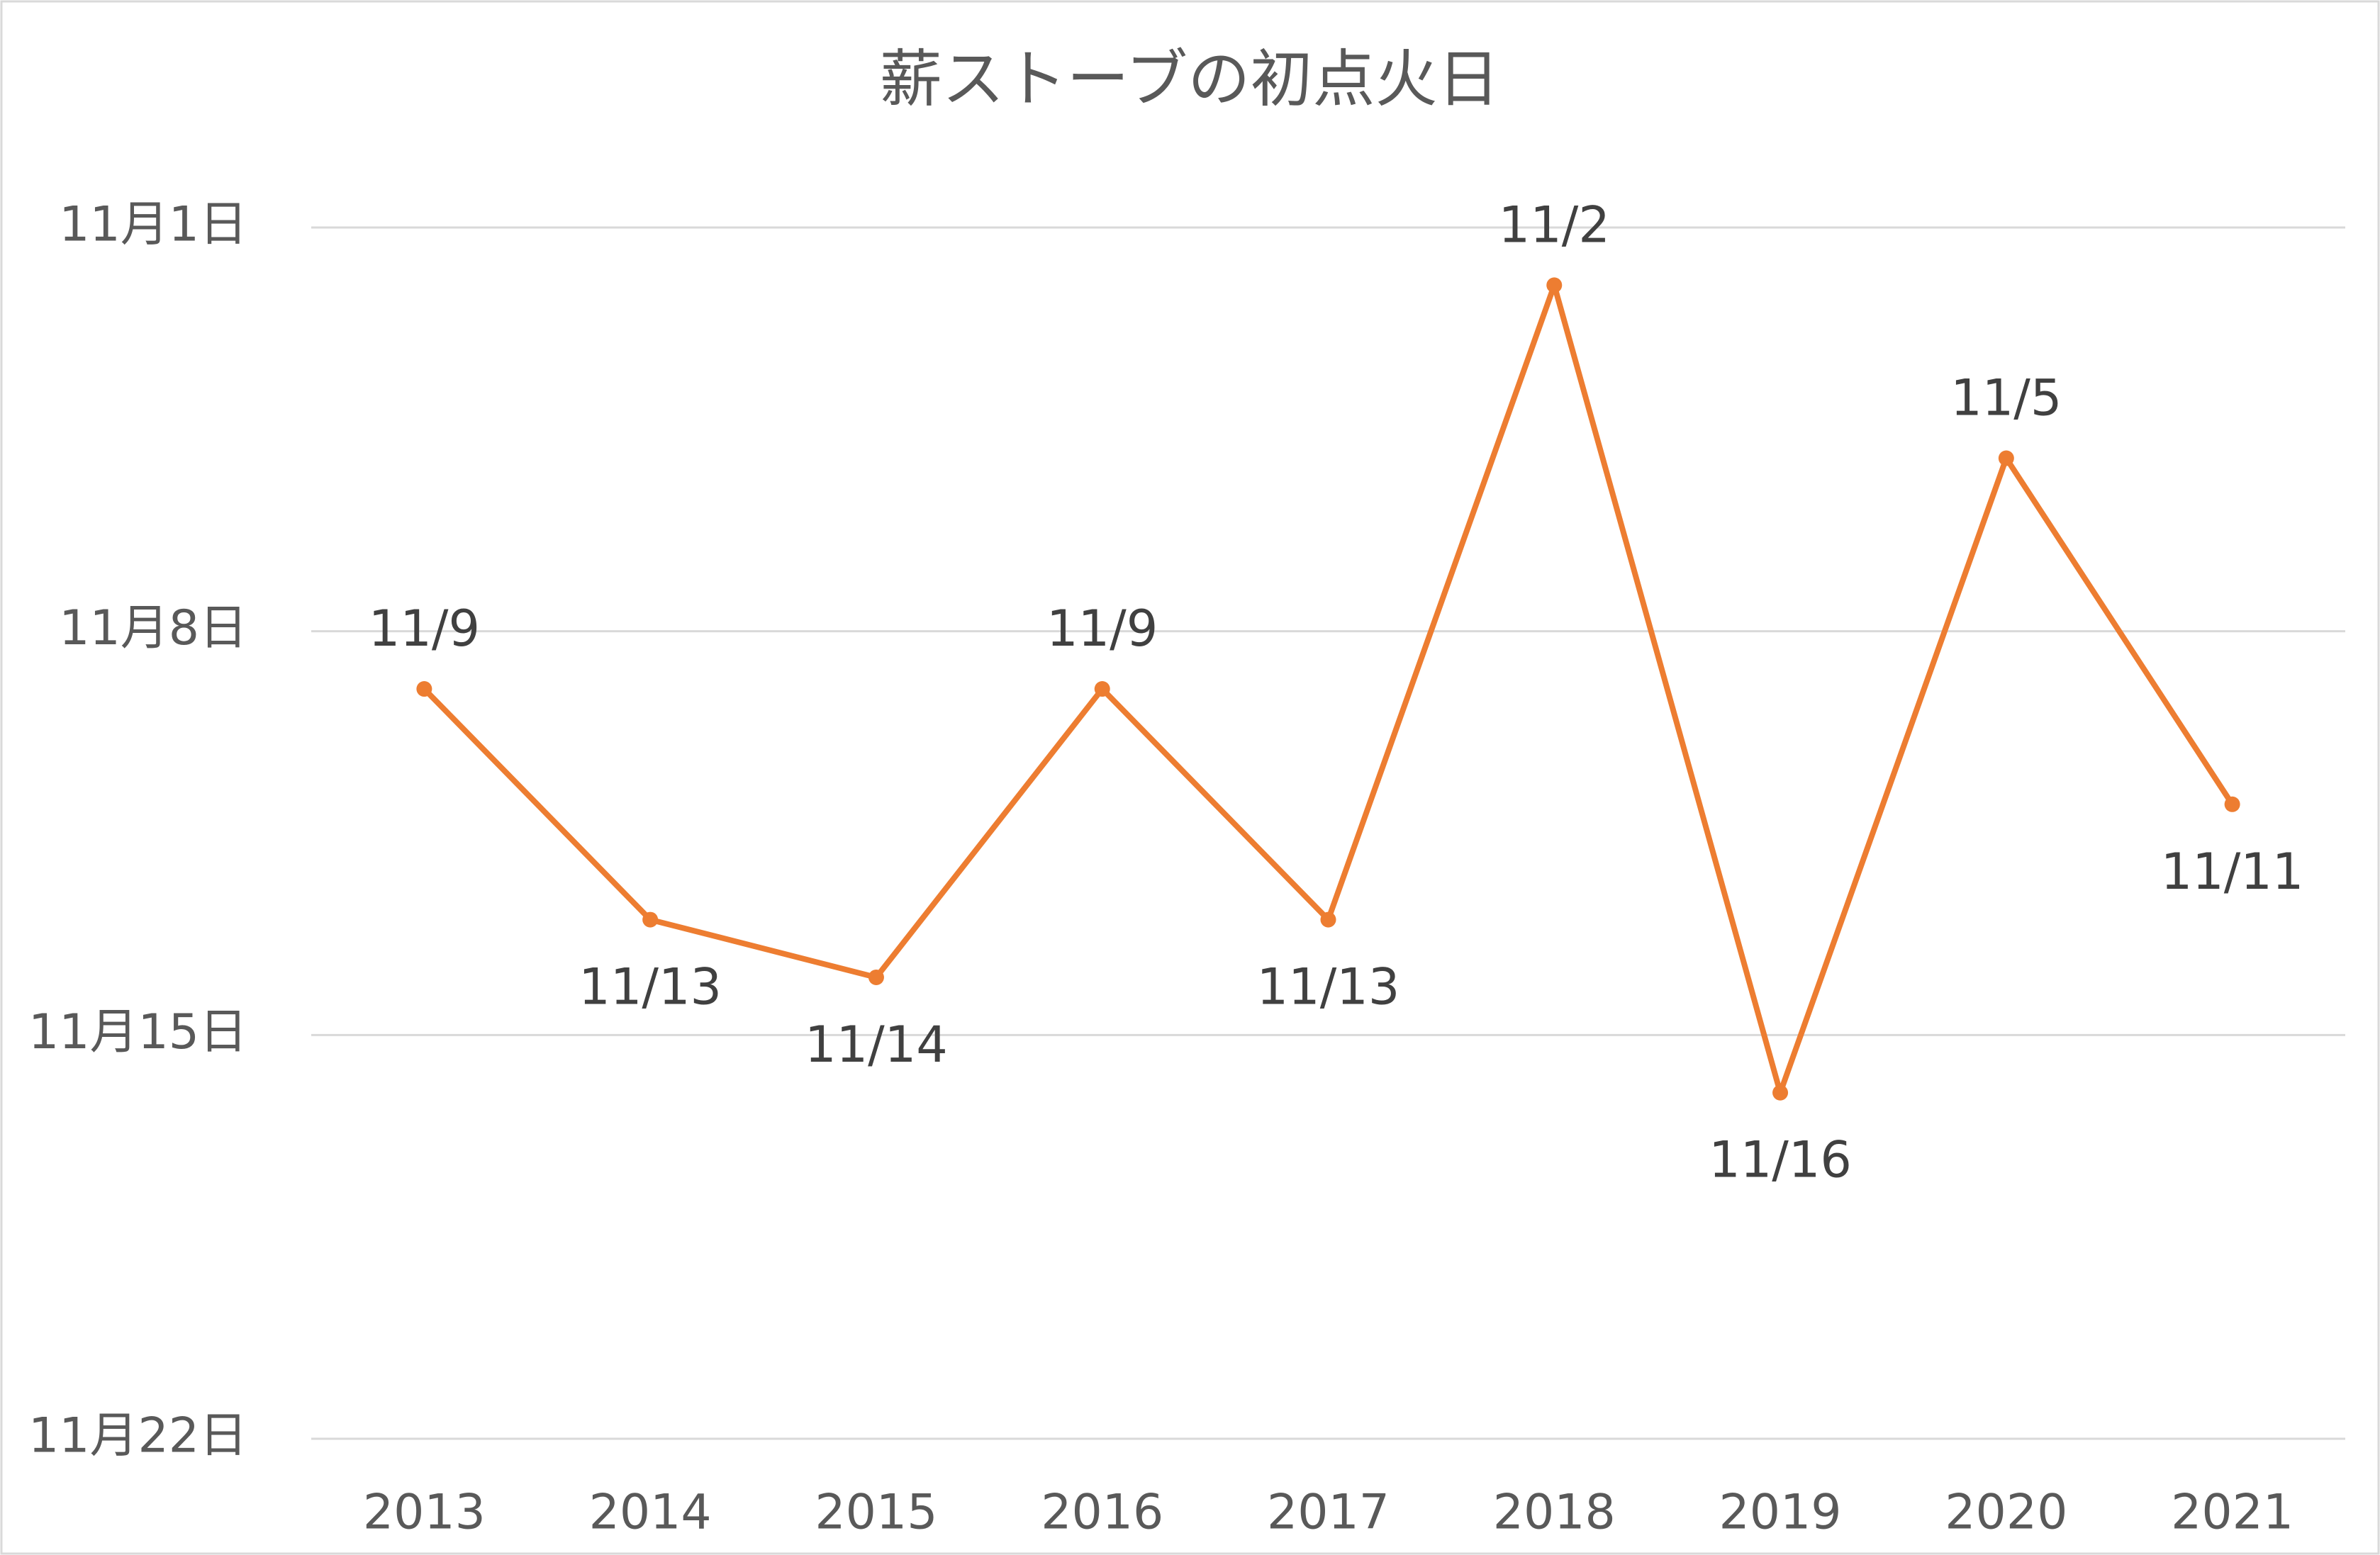  What do you see at coordinates (1780, 1160) in the screenshot?
I see `data-label: 11/16` at bounding box center [1780, 1160].